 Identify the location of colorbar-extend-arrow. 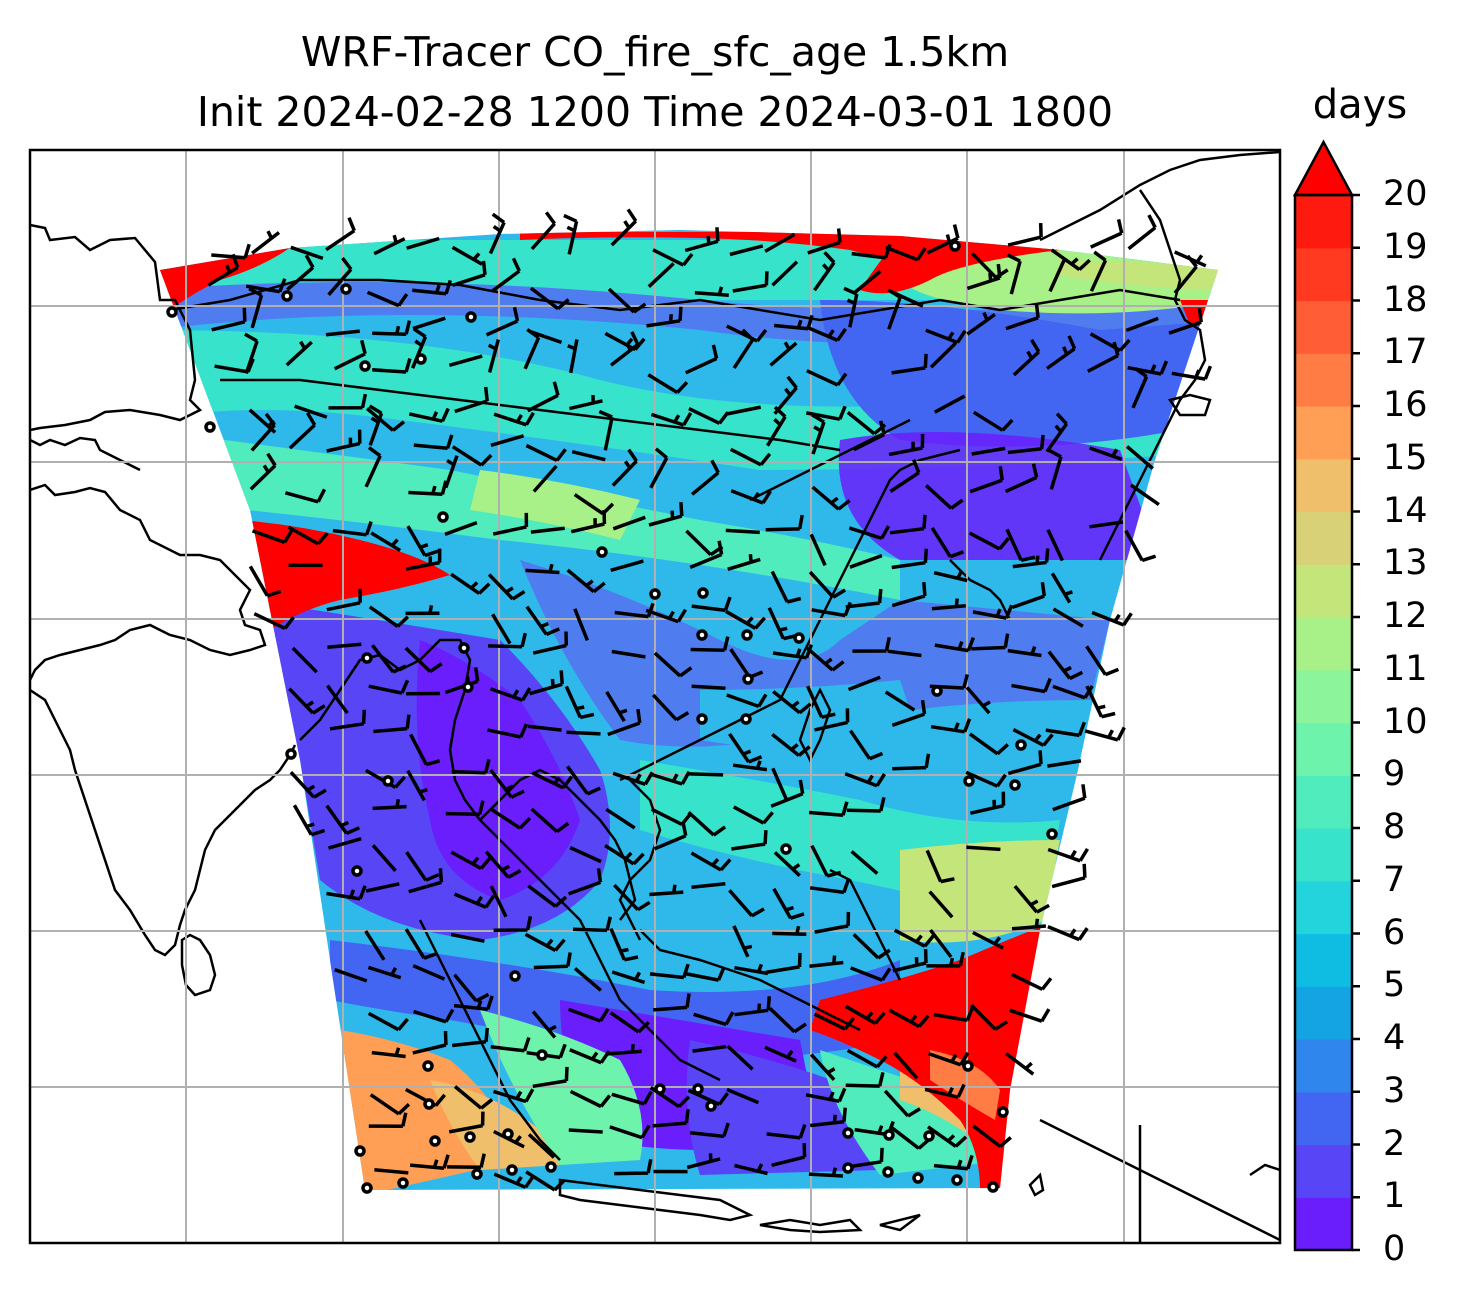
(1323, 168).